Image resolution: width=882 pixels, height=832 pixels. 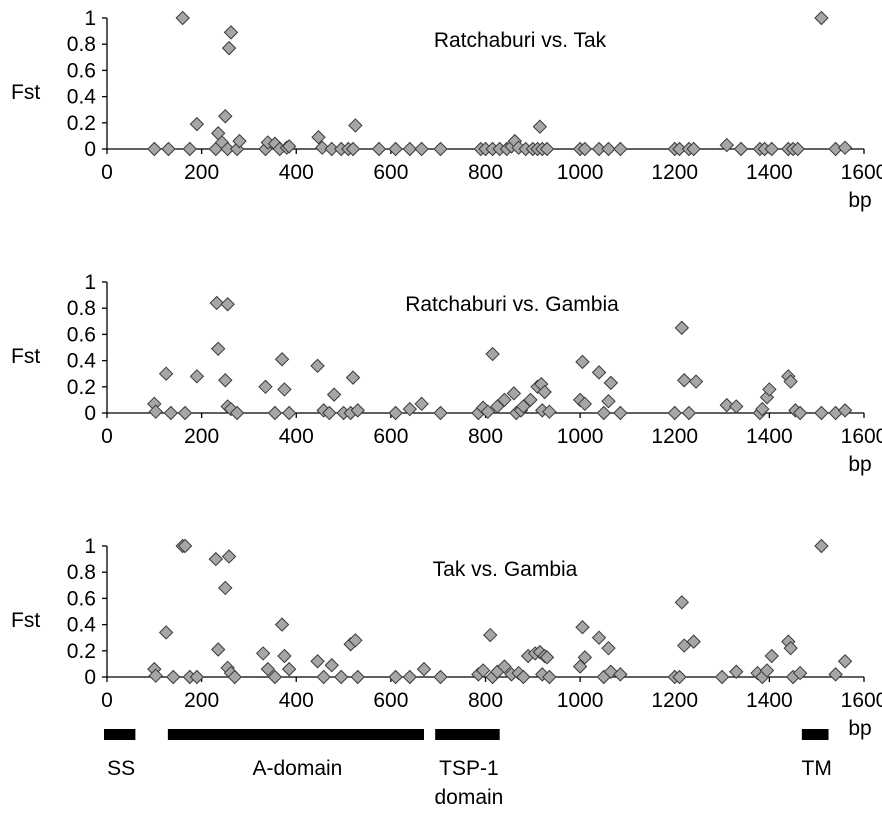 What do you see at coordinates (296, 436) in the screenshot?
I see `x-tick-label: 400` at bounding box center [296, 436].